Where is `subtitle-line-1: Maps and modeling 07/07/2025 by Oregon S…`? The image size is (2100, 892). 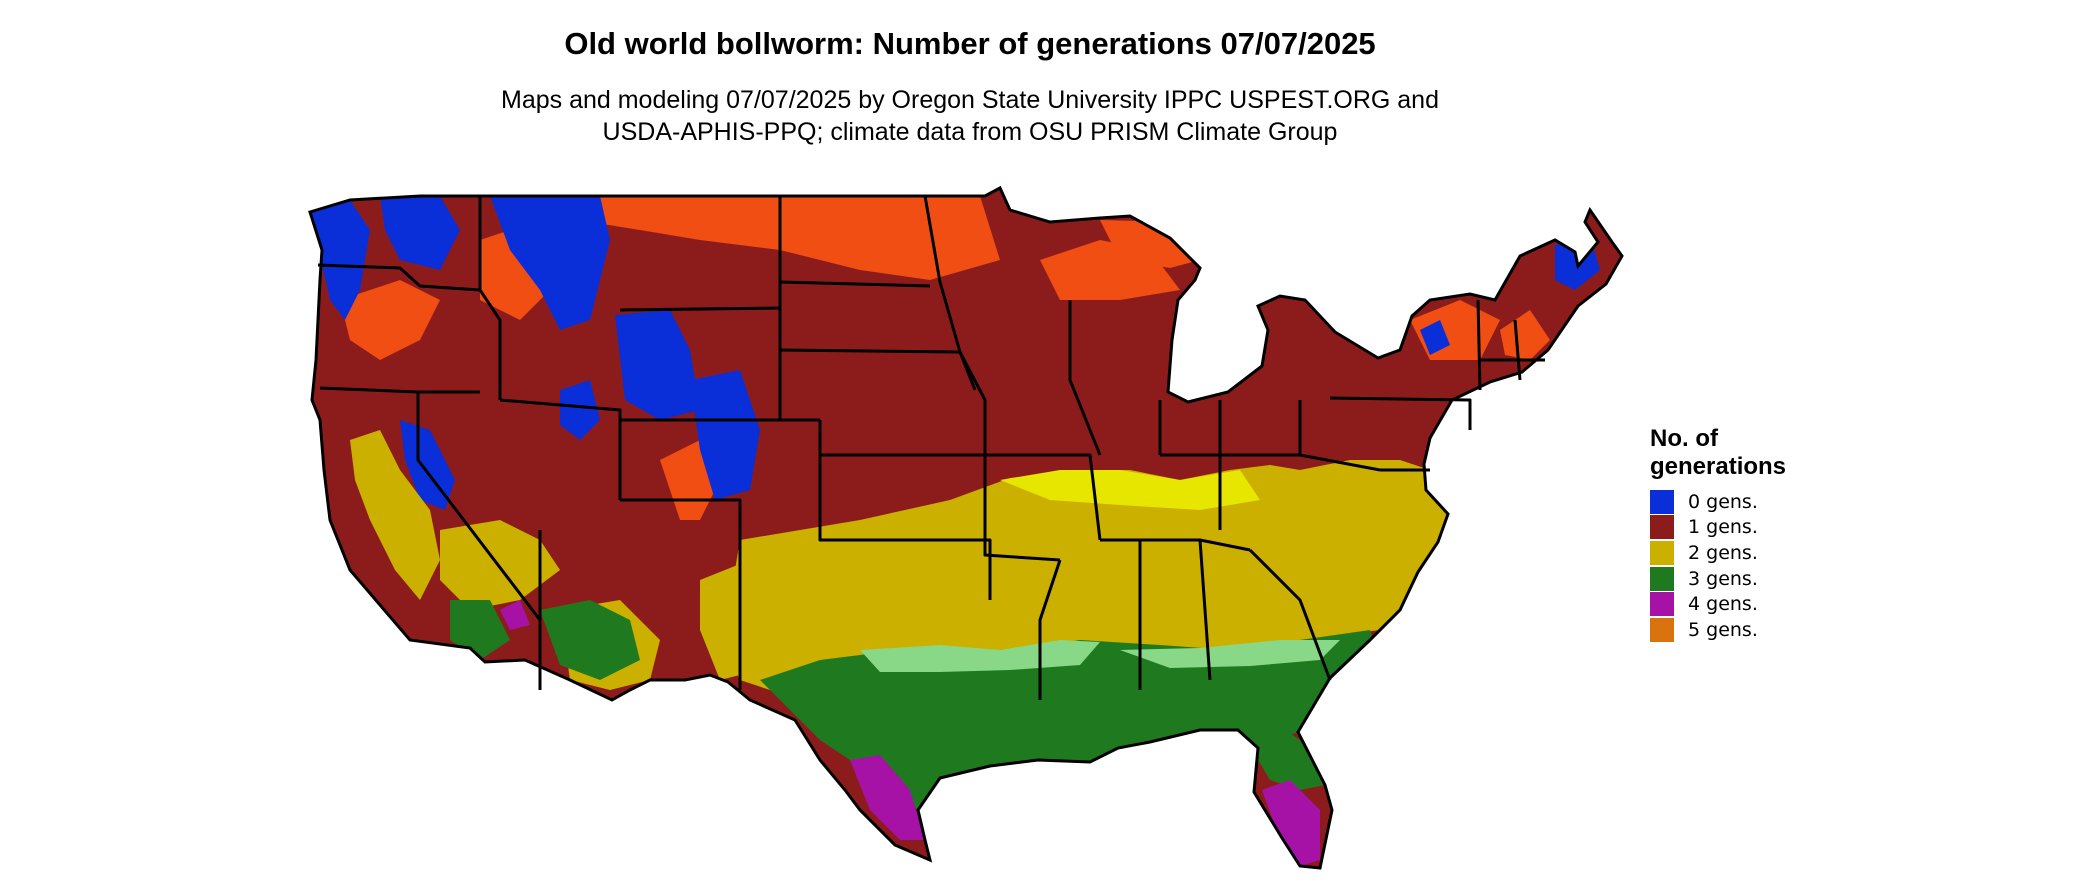 subtitle-line-1: Maps and modeling 07/07/2025 by Oregon S… is located at coordinates (970, 100).